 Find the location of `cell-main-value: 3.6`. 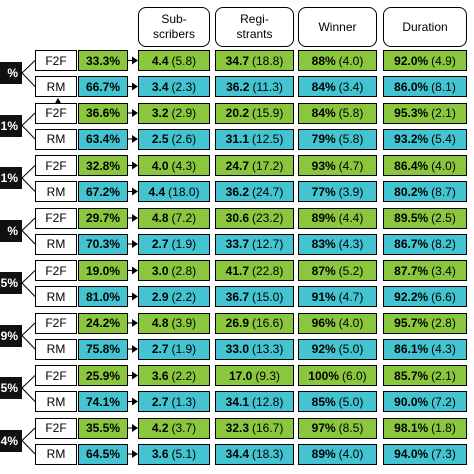

cell-main-value: 3.6 is located at coordinates (160, 375).